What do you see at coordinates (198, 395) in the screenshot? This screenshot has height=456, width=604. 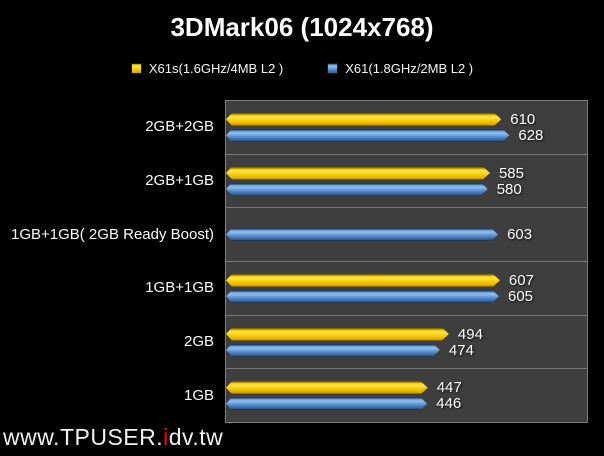 I see `category-label: 1GB` at bounding box center [198, 395].